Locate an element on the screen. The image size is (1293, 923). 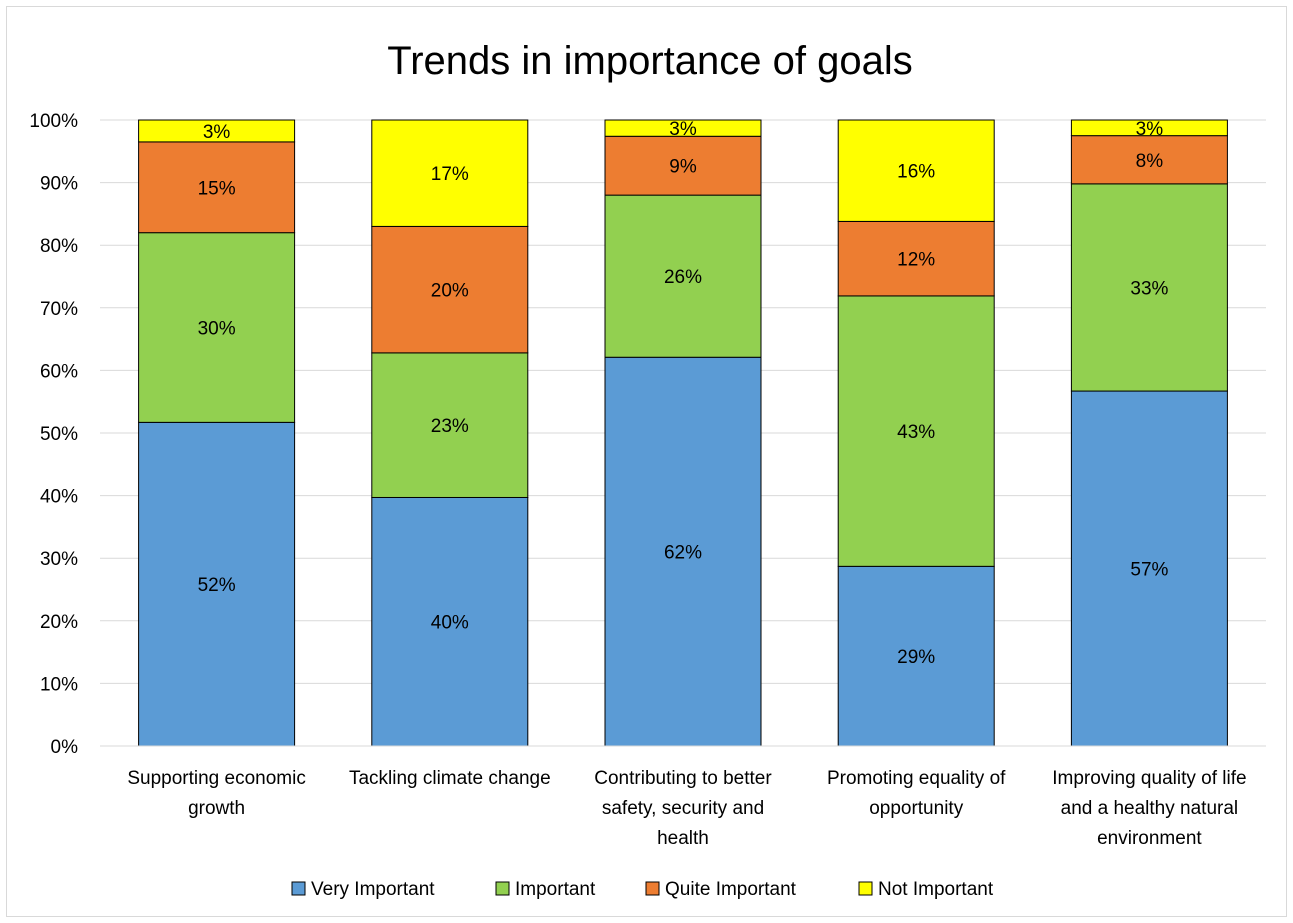
legend-label: Very Important is located at coordinates (373, 889).